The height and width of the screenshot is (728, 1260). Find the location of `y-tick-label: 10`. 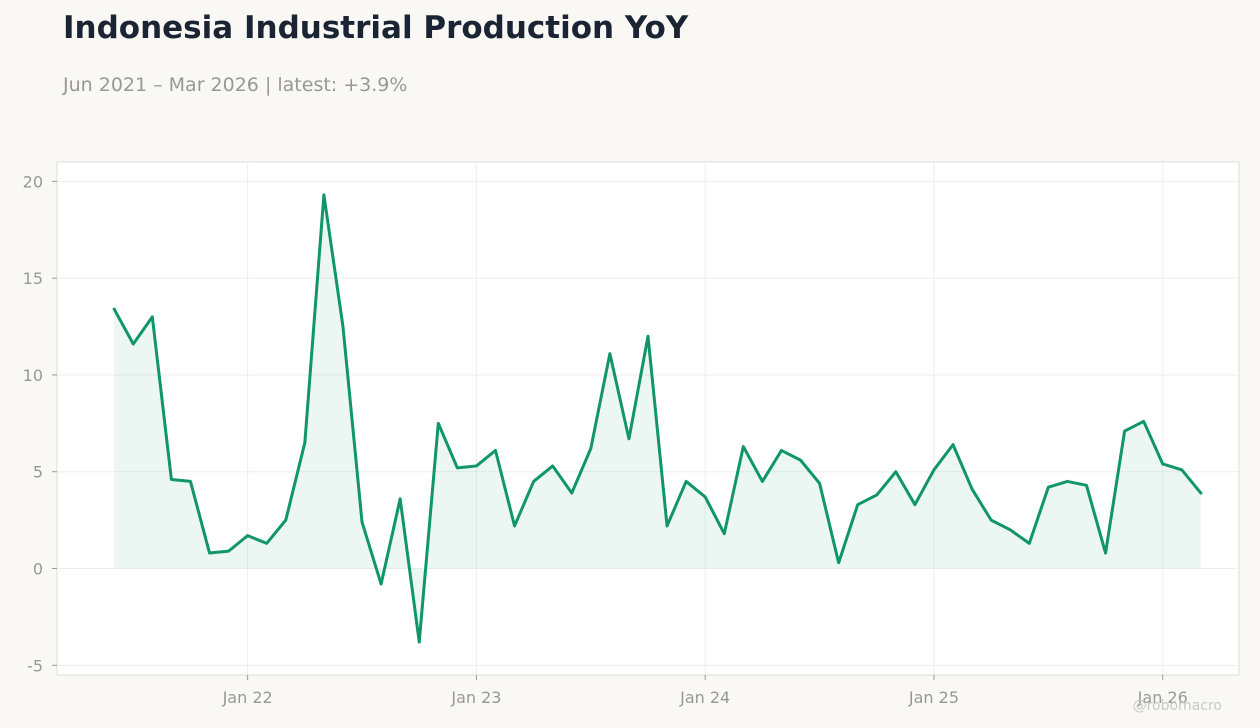

y-tick-label: 10 is located at coordinates (33, 375).